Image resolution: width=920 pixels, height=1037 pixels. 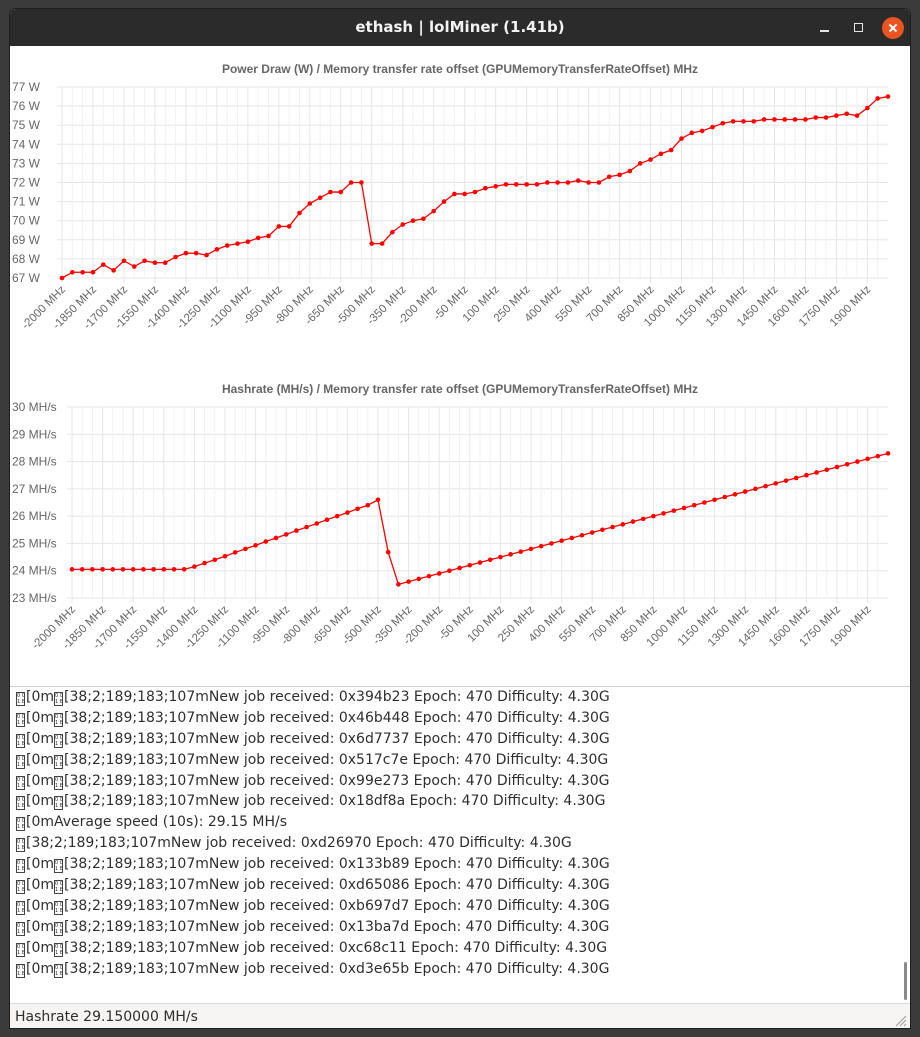 I want to click on y-tick-label: 77 W, so click(x=26, y=87).